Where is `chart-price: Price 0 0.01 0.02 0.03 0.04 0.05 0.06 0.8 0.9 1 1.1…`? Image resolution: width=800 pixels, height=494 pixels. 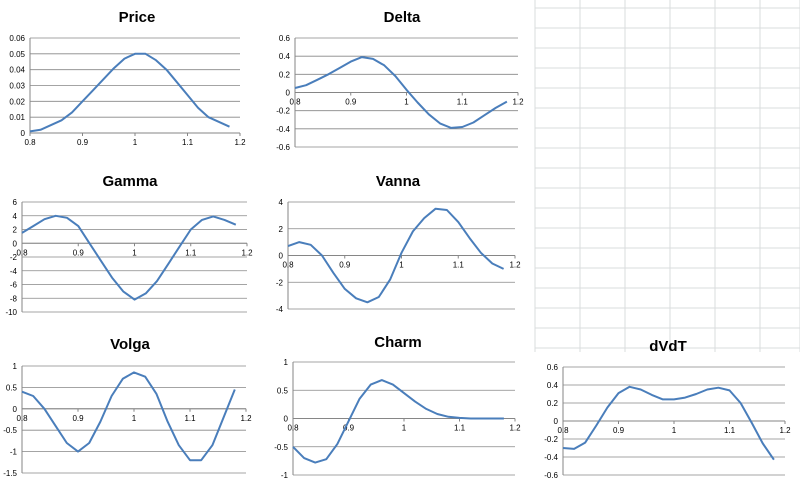 chart-price: Price 0 0.01 0.02 0.03 0.04 0.05 0.06 0.8 0.9 1 1.1… is located at coordinates (127, 78).